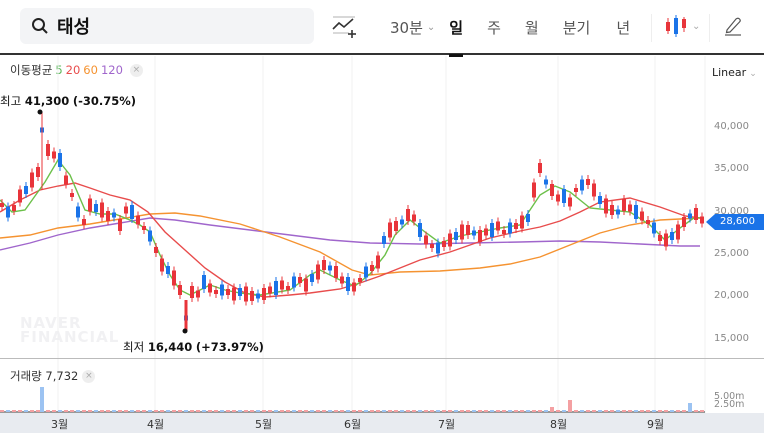 This screenshot has width=764, height=433. I want to click on x-tick: 6월, so click(353, 424).